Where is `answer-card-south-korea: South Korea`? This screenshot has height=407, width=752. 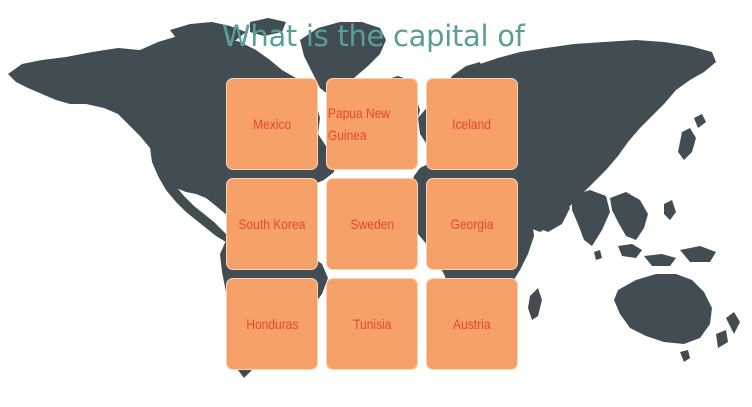
answer-card-south-korea: South Korea is located at coordinates (272, 224).